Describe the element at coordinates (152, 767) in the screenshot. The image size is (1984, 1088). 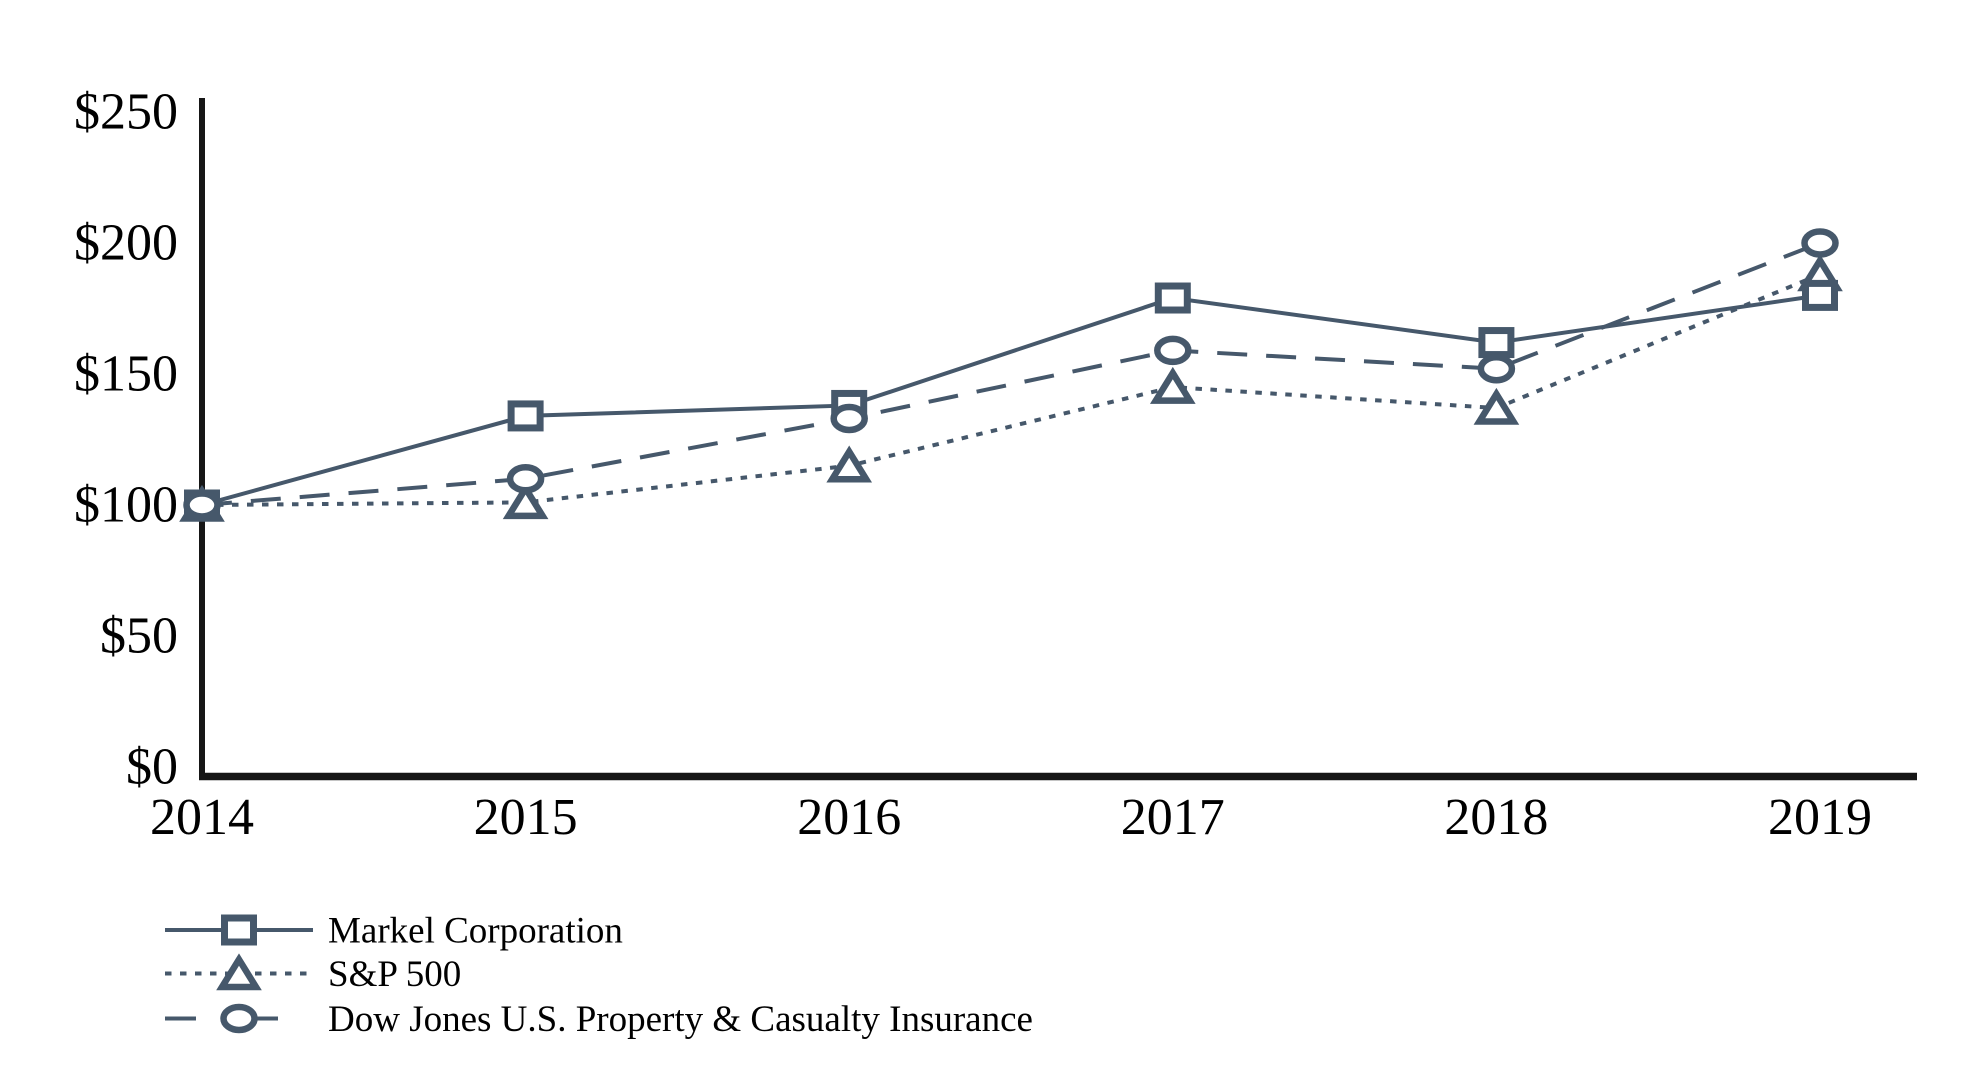
I see `y-tick-label: $0` at that location.